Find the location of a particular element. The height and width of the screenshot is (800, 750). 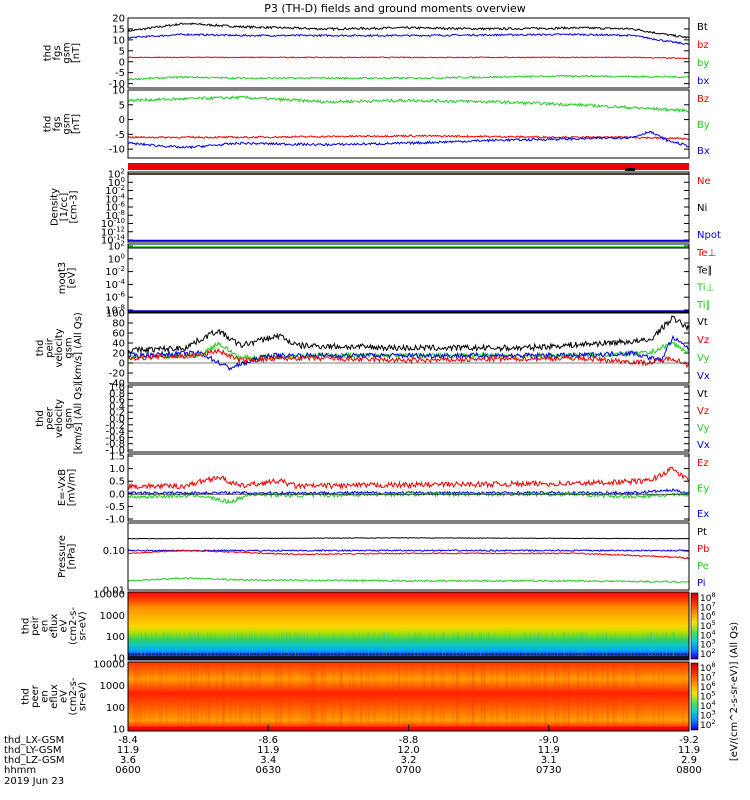

ytick-label: 0.4 is located at coordinates (117, 406).